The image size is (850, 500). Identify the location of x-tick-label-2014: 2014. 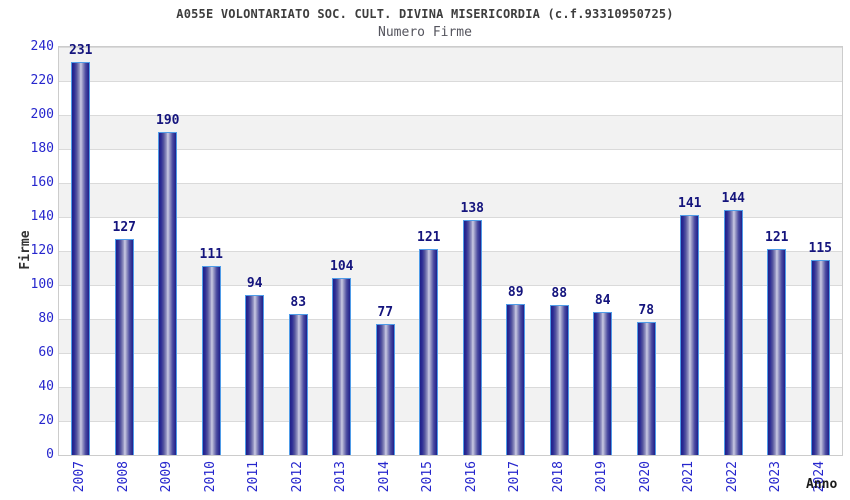
(384, 477).